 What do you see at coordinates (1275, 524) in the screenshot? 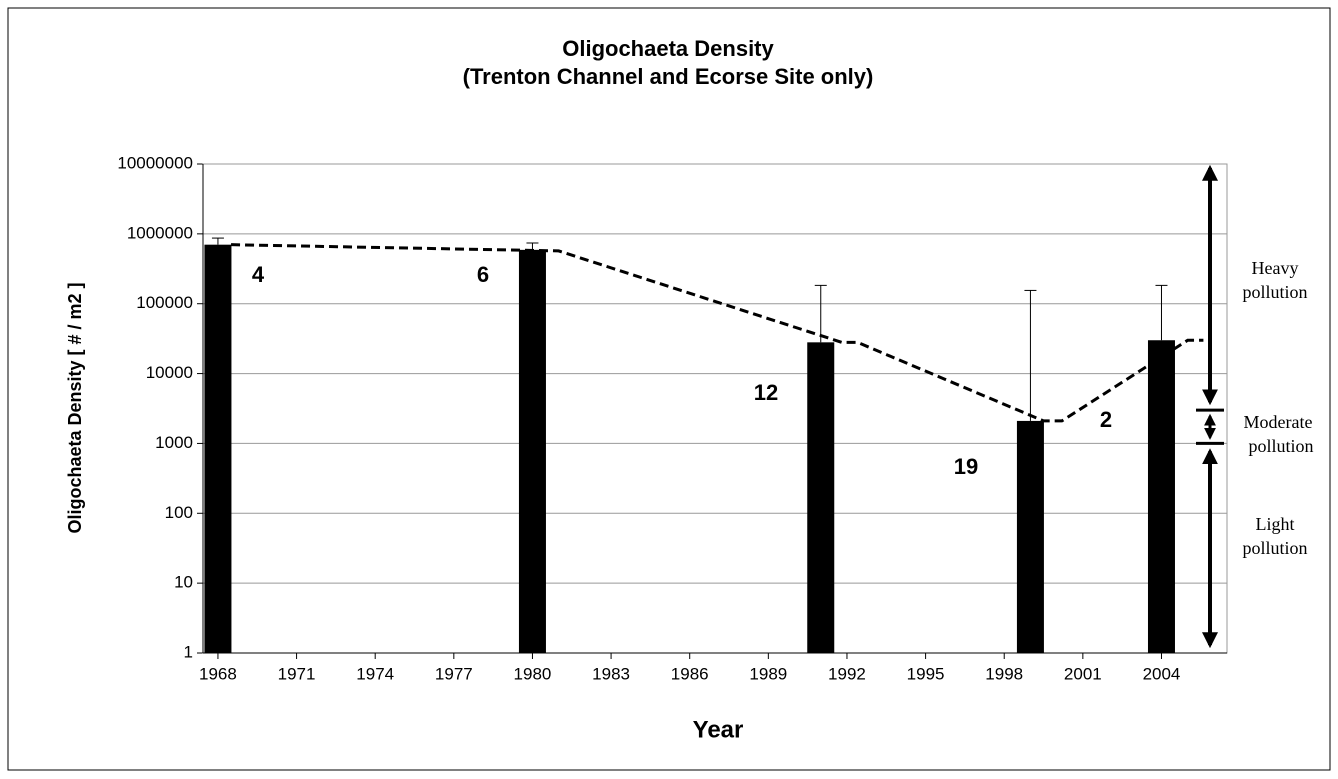
I see `band-label: Light` at bounding box center [1275, 524].